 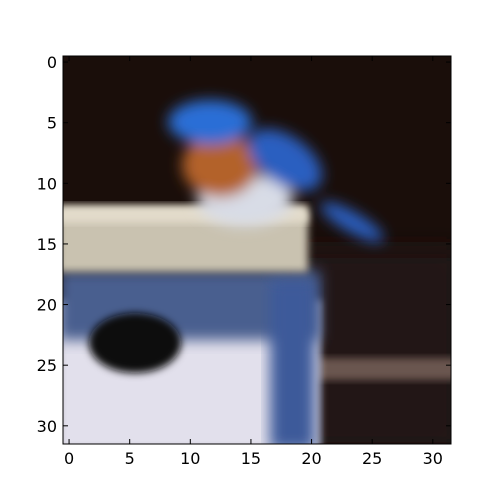 I want to click on y-tick-label: 10, so click(x=47, y=183).